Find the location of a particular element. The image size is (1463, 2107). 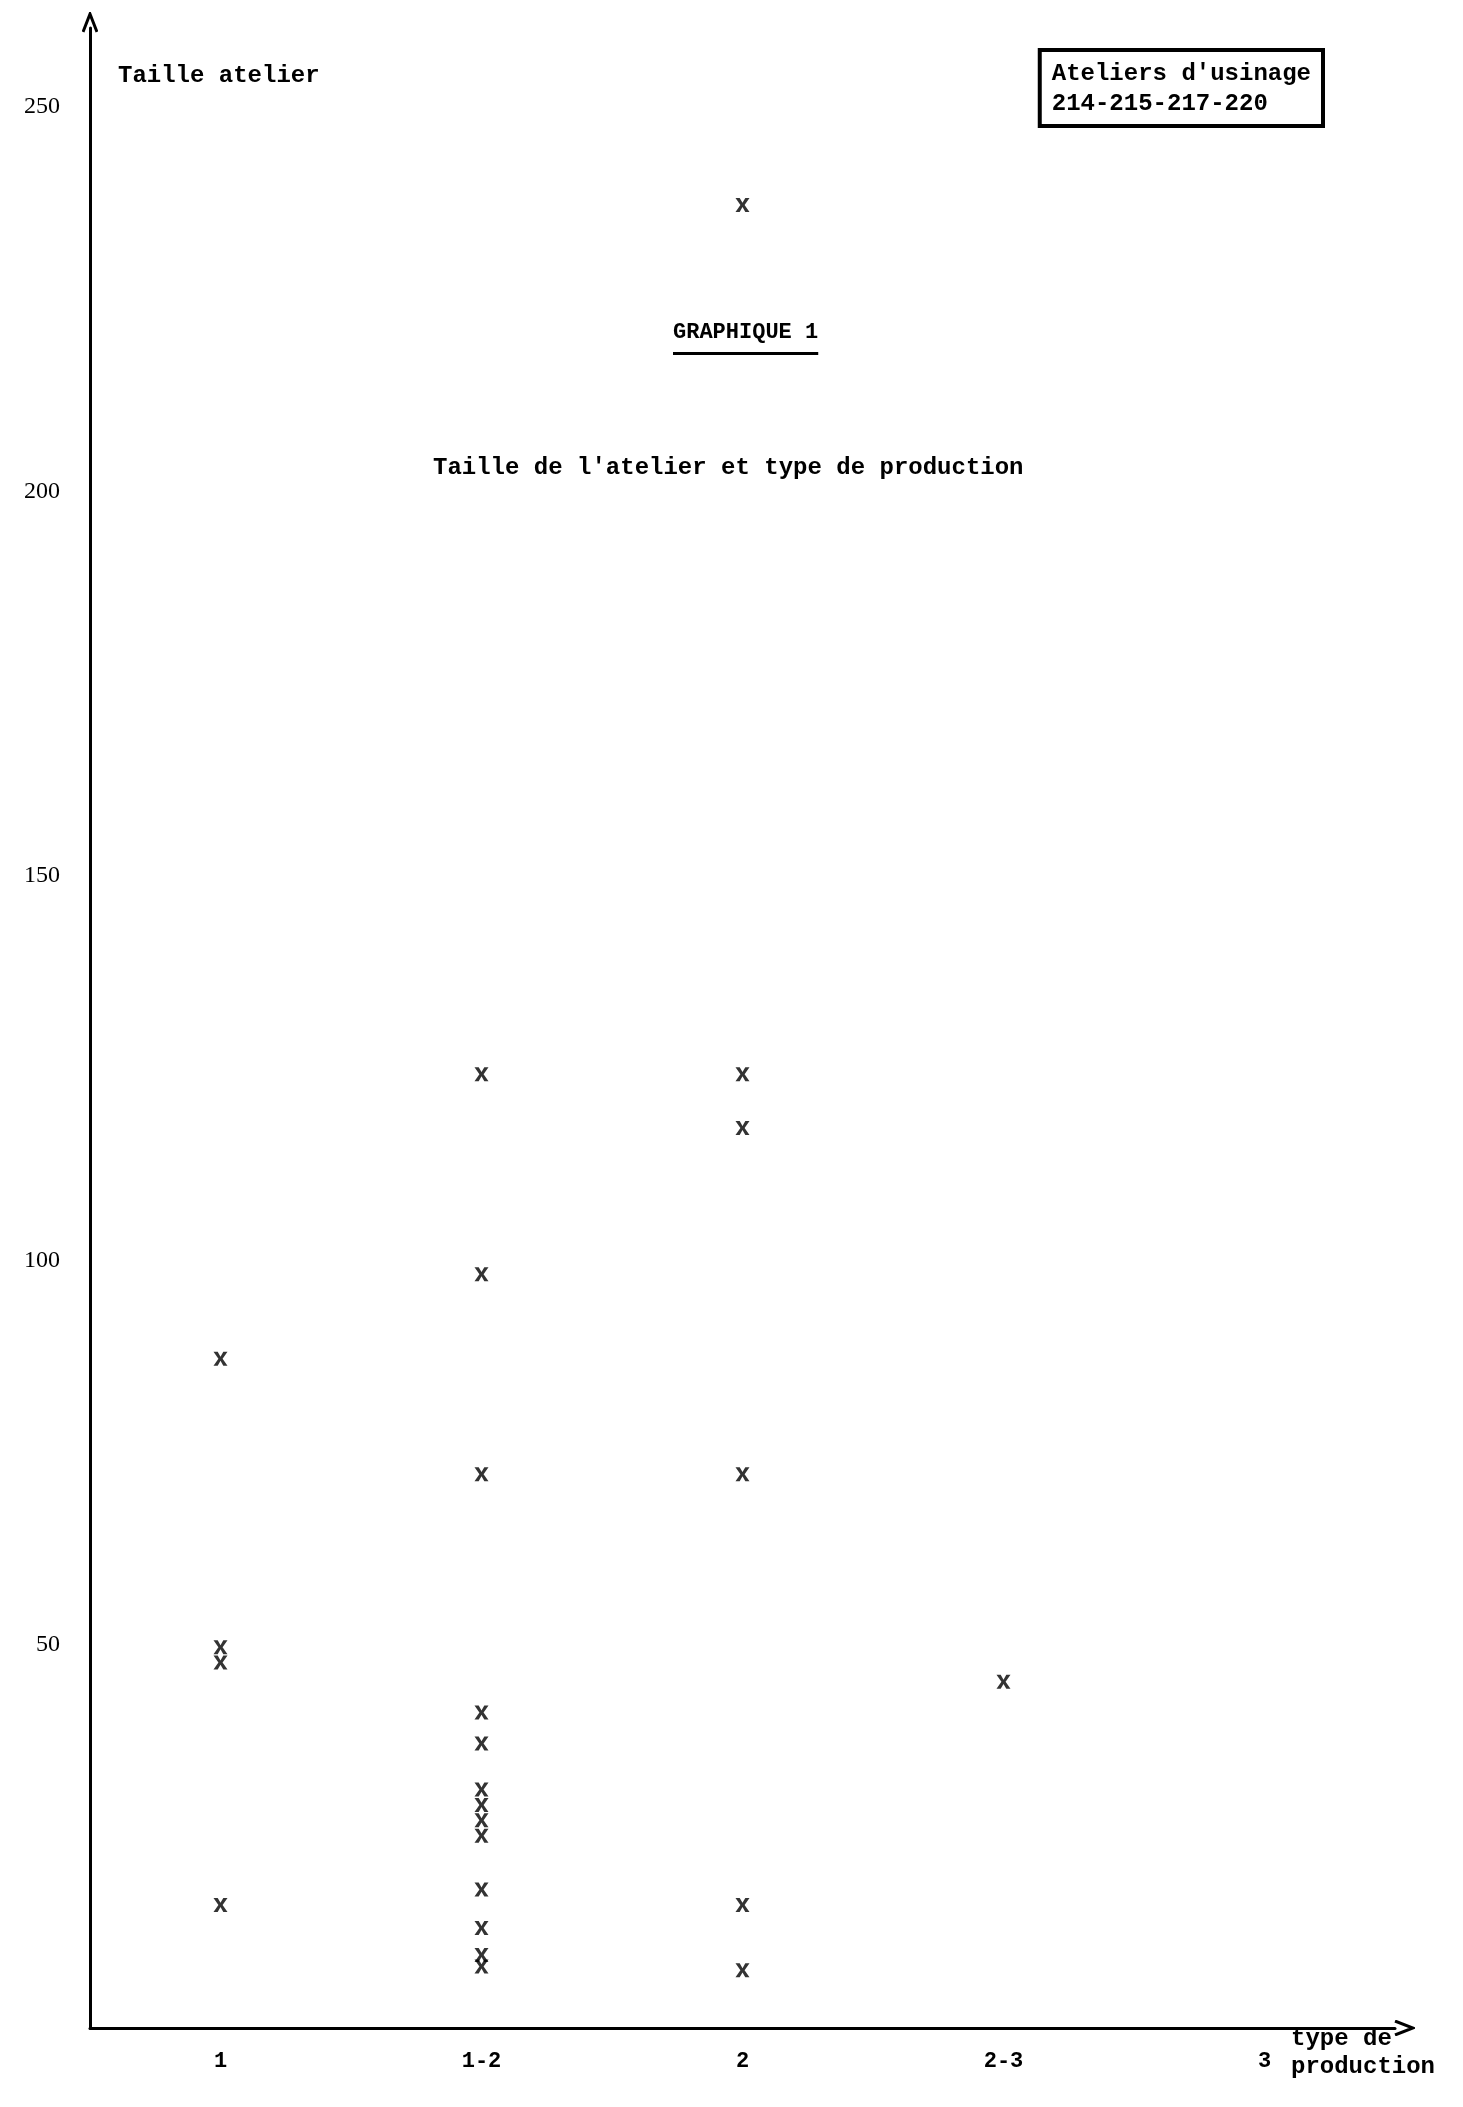

x-tick-label: 1 is located at coordinates (220, 2061).